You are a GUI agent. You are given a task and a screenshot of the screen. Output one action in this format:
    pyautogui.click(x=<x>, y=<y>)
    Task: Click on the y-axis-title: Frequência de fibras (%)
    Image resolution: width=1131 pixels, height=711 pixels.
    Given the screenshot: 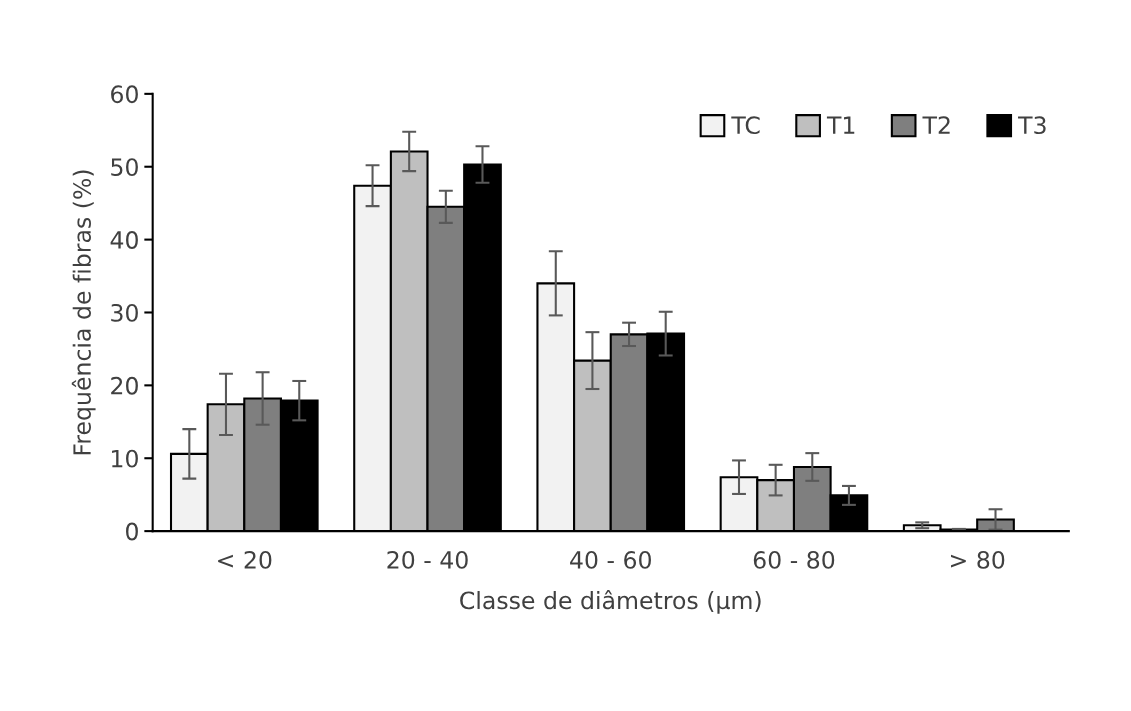 What is the action you would take?
    pyautogui.click(x=83, y=312)
    